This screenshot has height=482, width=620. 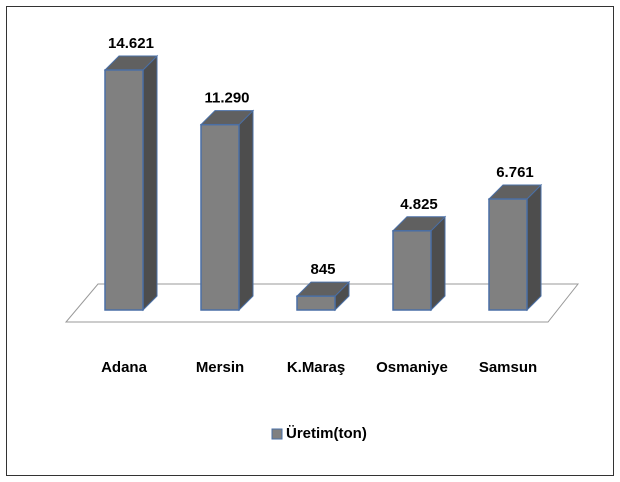 I want to click on data-label: 845, so click(x=322, y=269).